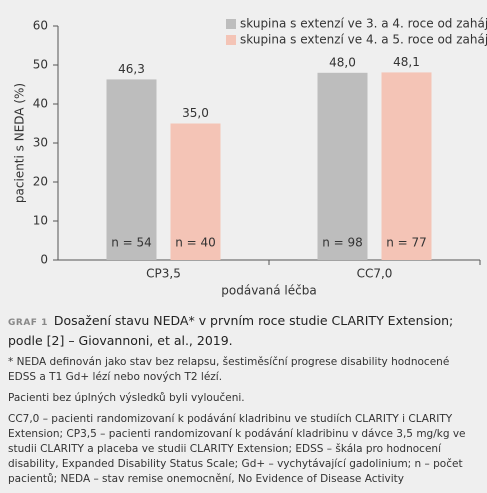  Describe the element at coordinates (342, 243) in the screenshot. I see `n-label: n = 98` at that location.